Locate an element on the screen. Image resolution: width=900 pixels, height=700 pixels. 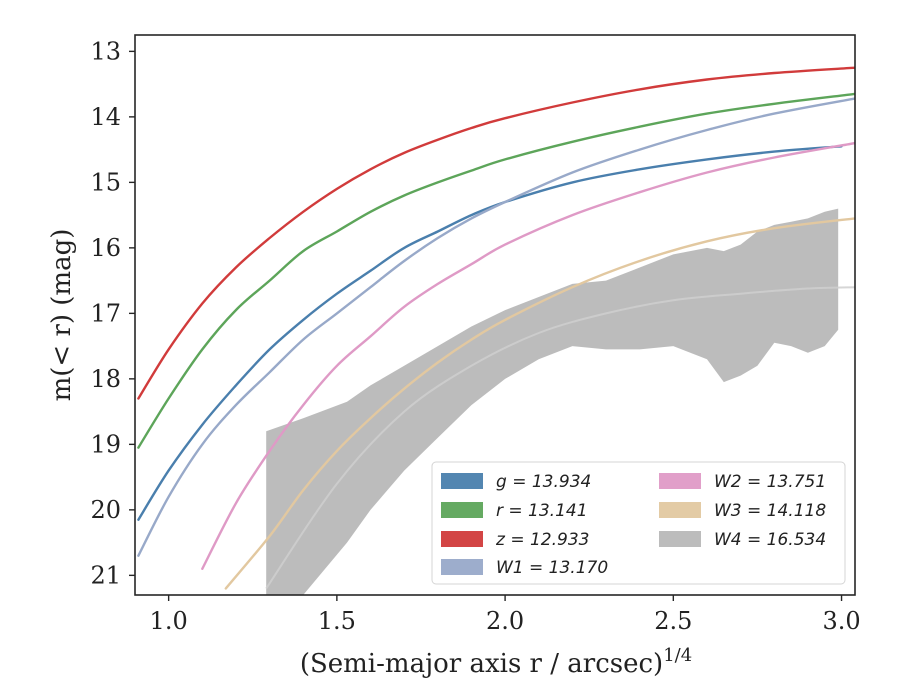
y-tick-label: 19 is located at coordinates (105, 444).